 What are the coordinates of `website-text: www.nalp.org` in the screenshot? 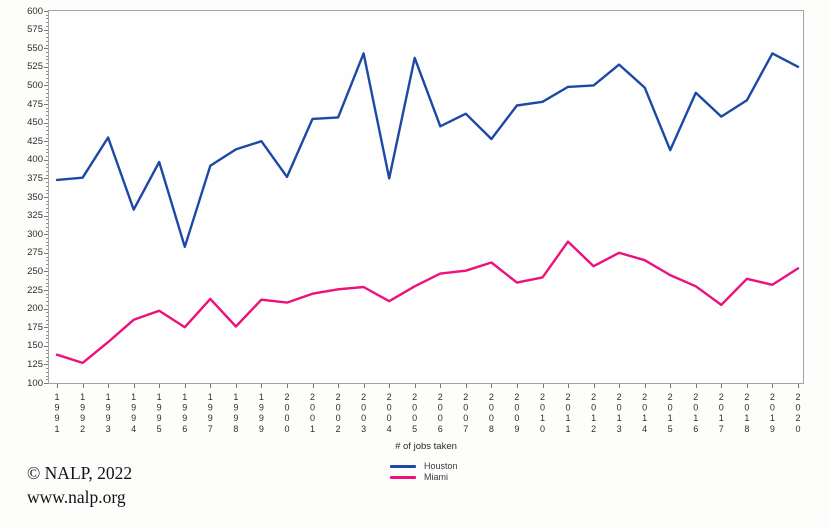 It's located at (76, 497).